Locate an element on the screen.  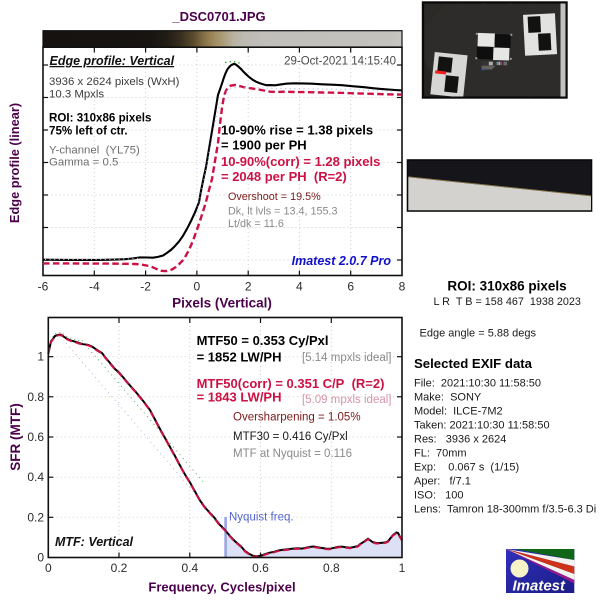
svg-text: Edge profile: Vertical is located at coordinates (112, 61).